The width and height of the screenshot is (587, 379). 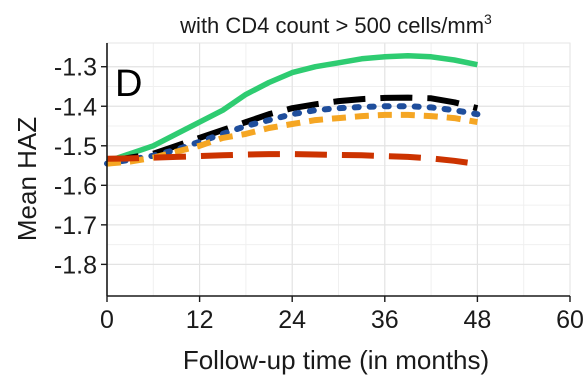 I want to click on x-tick-label: 60, so click(x=570, y=320).